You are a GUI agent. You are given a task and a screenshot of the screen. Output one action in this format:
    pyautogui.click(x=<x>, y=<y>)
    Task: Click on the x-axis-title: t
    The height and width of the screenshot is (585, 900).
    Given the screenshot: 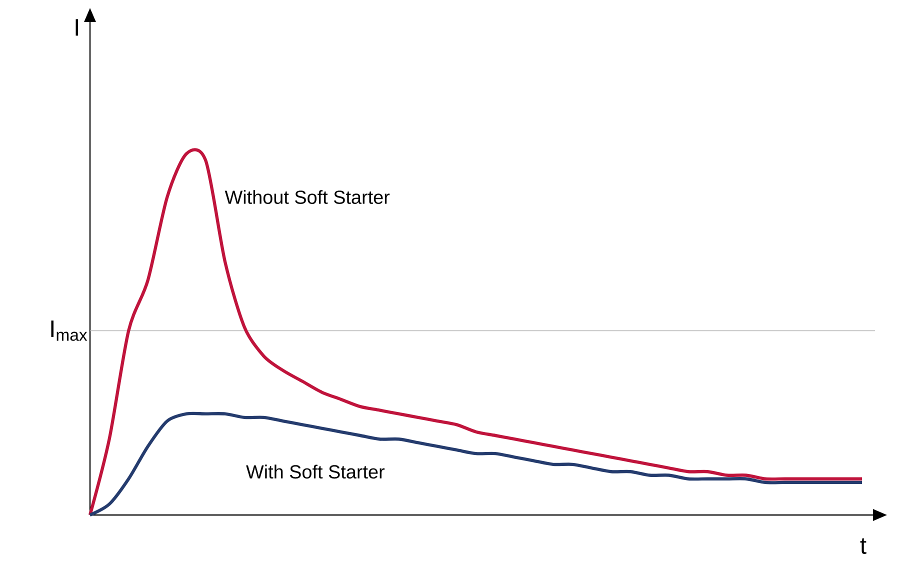 What is the action you would take?
    pyautogui.click(x=863, y=546)
    